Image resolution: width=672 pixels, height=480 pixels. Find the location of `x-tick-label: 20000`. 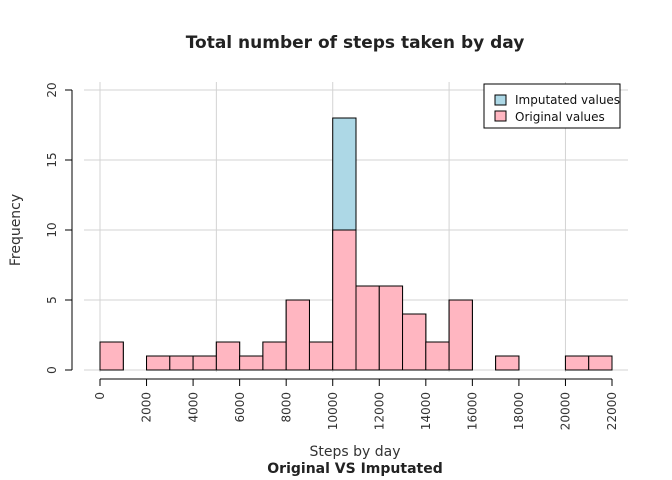

x-tick-label: 20000 is located at coordinates (566, 411).